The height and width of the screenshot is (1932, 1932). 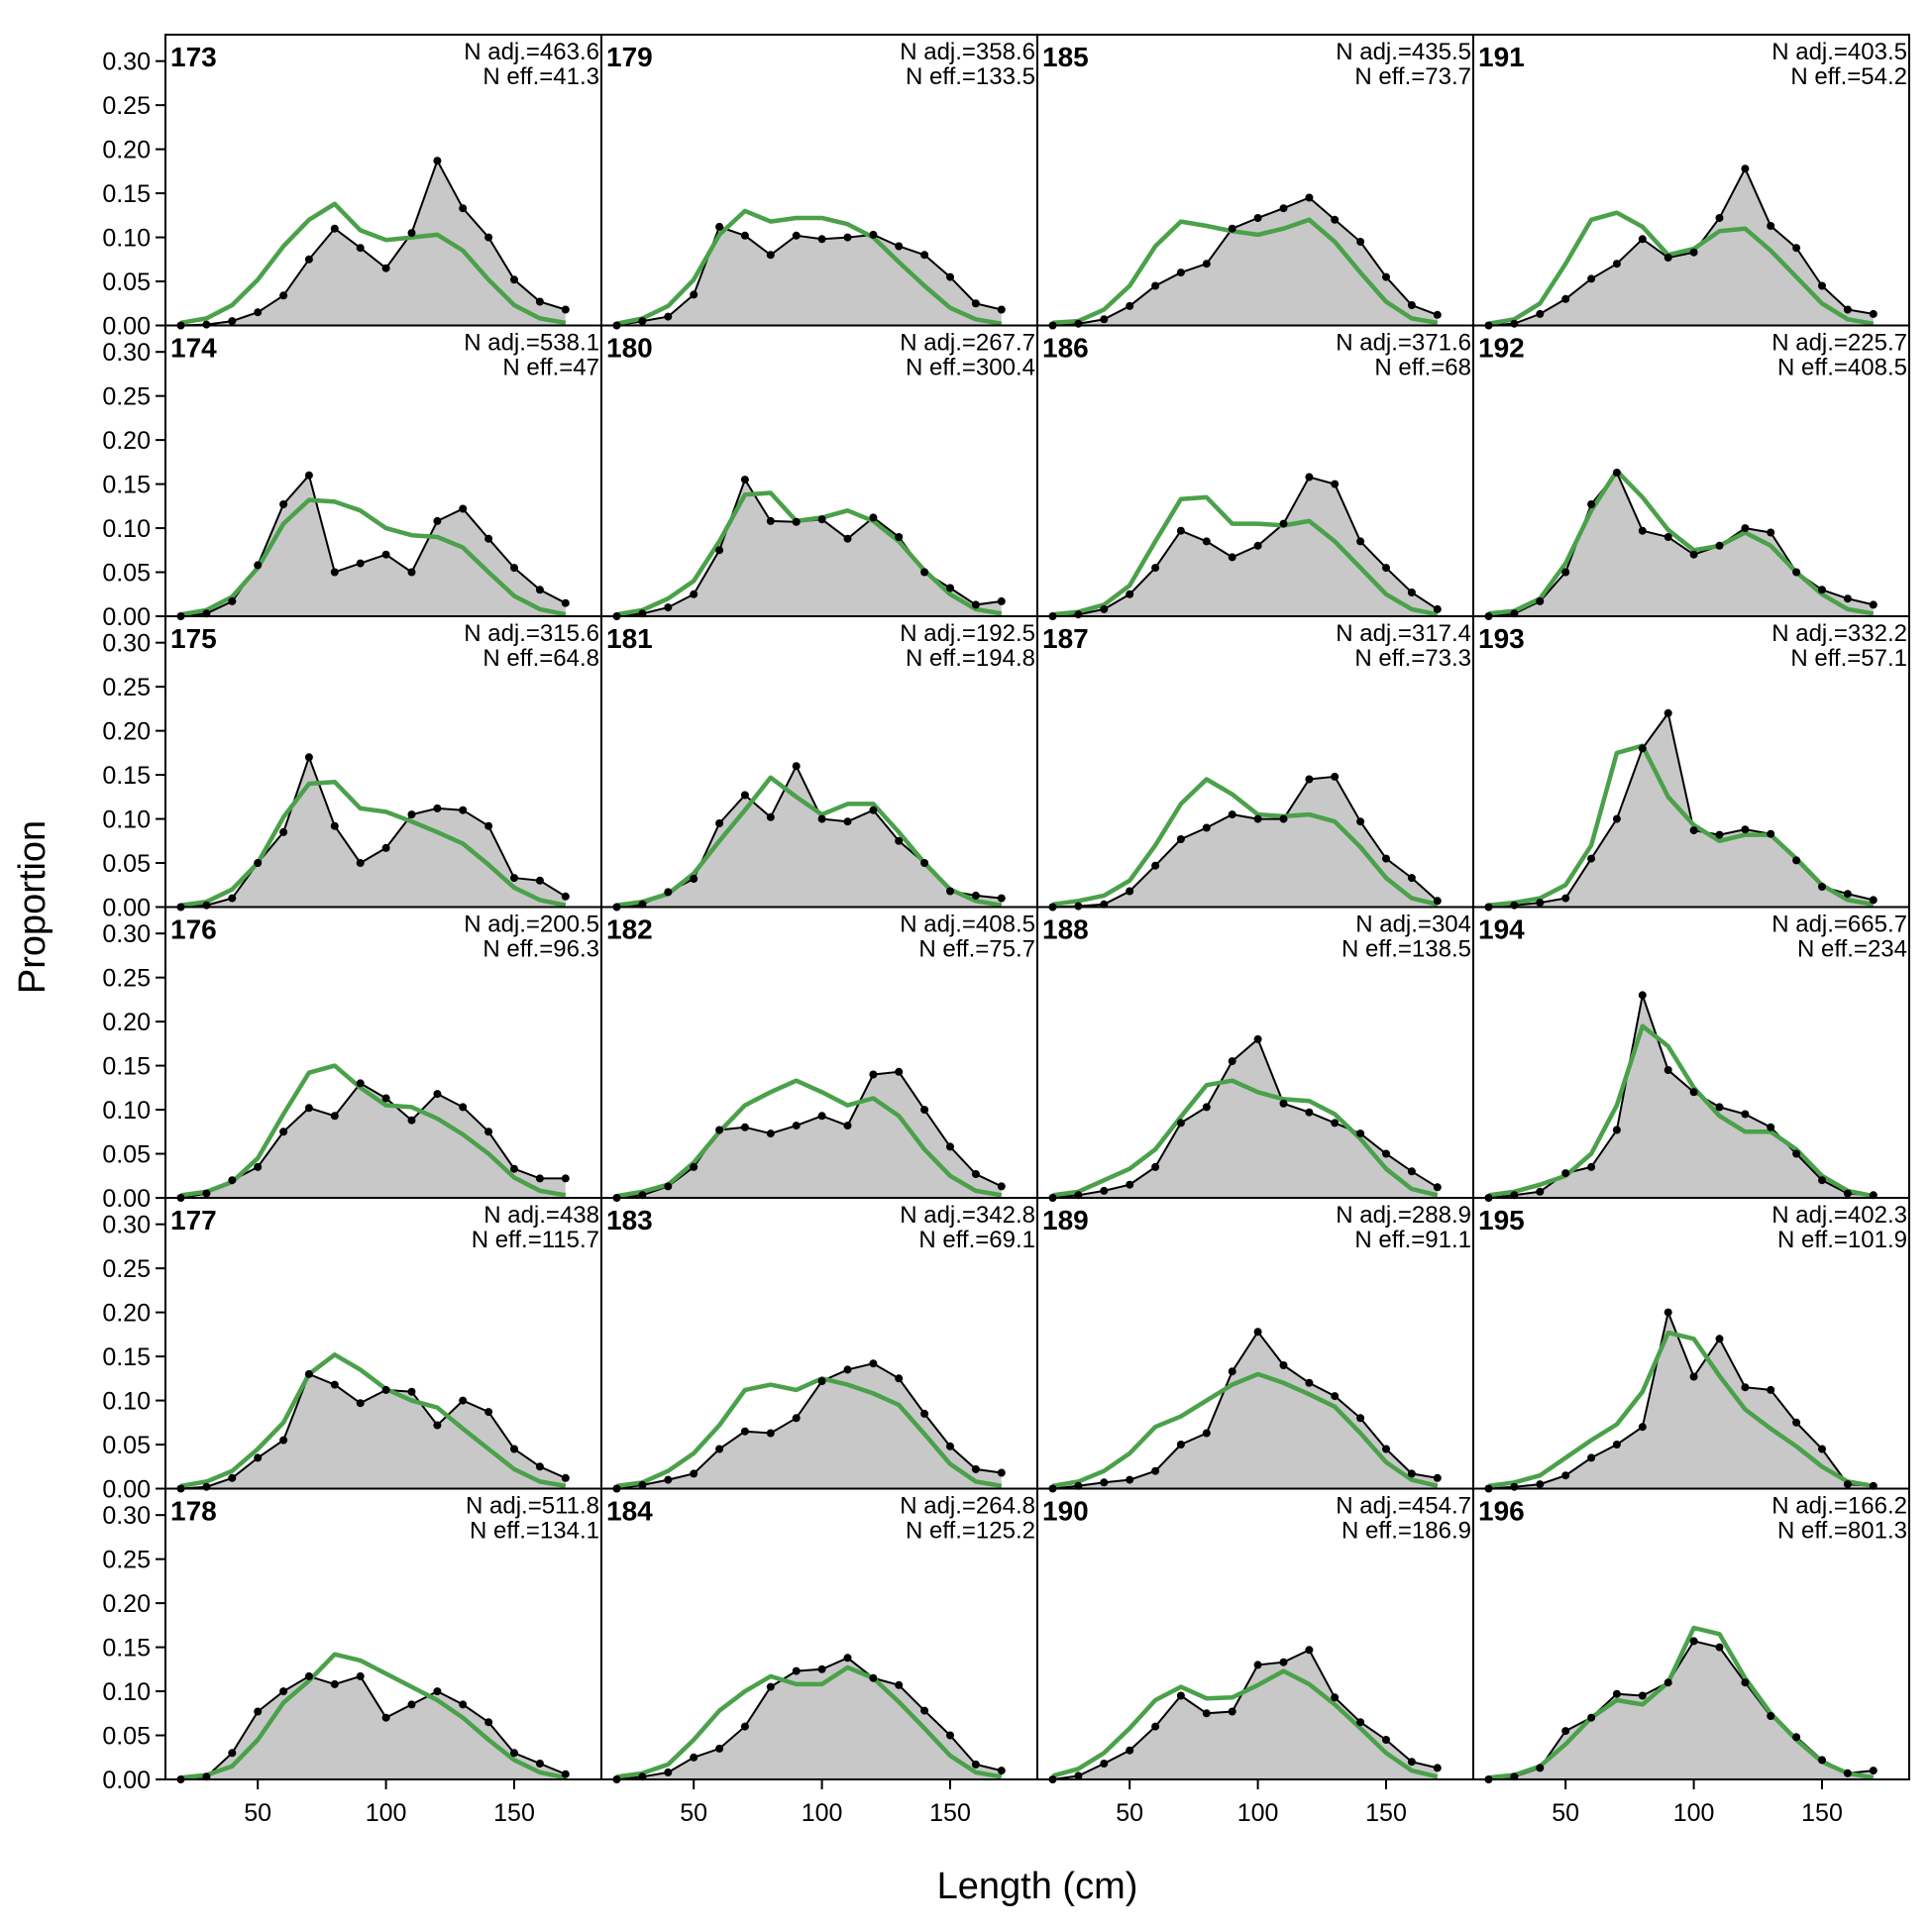 I want to click on n-adj-label: N adj.=402.3, so click(x=1839, y=1216).